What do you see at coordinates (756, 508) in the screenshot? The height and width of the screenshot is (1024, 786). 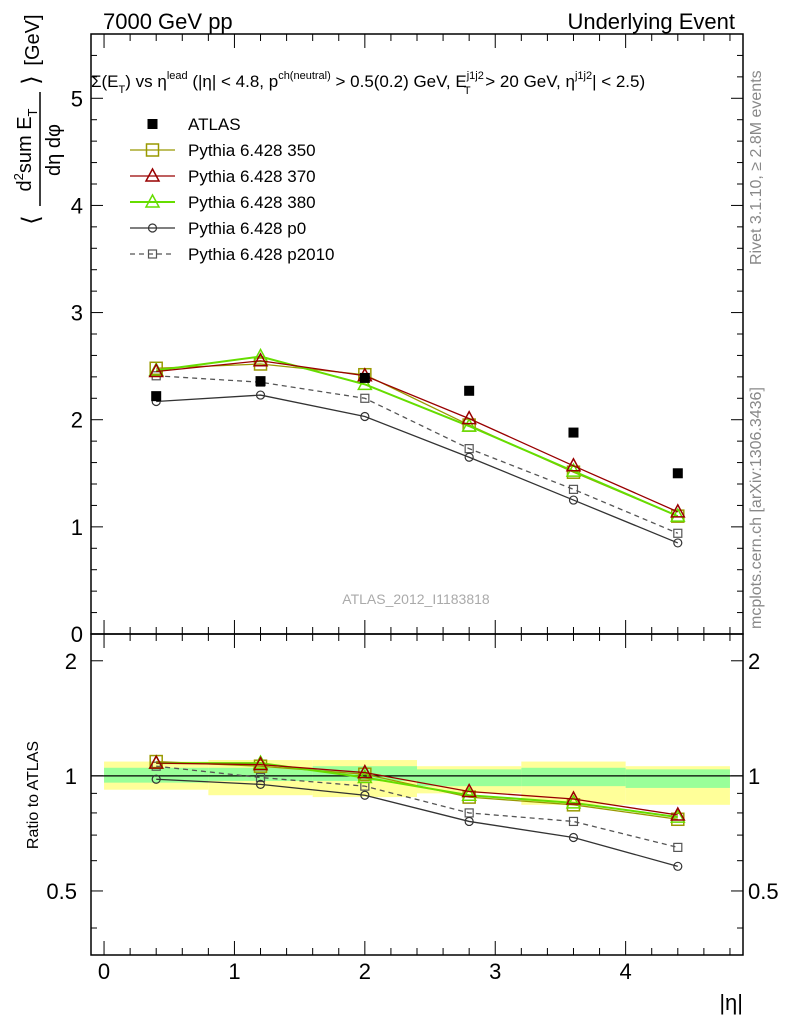 I see `mcplots-reference-label: mcplots.cern.ch [arXiv:1306.3436]` at bounding box center [756, 508].